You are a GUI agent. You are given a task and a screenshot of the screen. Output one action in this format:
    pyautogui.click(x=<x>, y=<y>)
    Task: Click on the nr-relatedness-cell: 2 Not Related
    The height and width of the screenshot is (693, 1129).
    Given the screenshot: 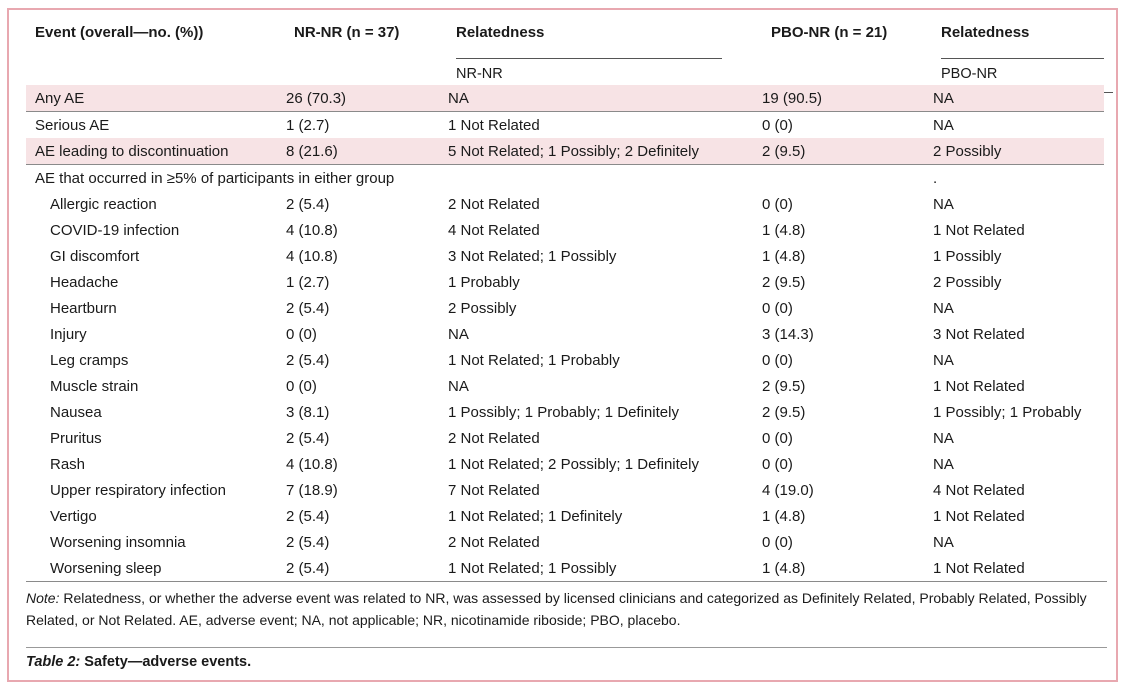 What is the action you would take?
    pyautogui.click(x=494, y=204)
    